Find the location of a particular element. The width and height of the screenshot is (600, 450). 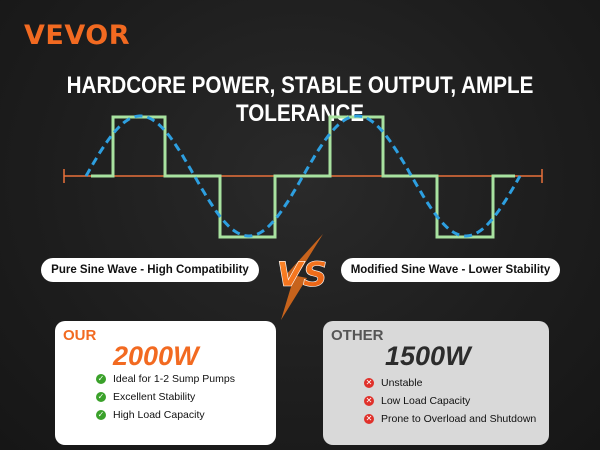

pure-sine-label: Pure Sine Wave - High Compatibility is located at coordinates (150, 270).